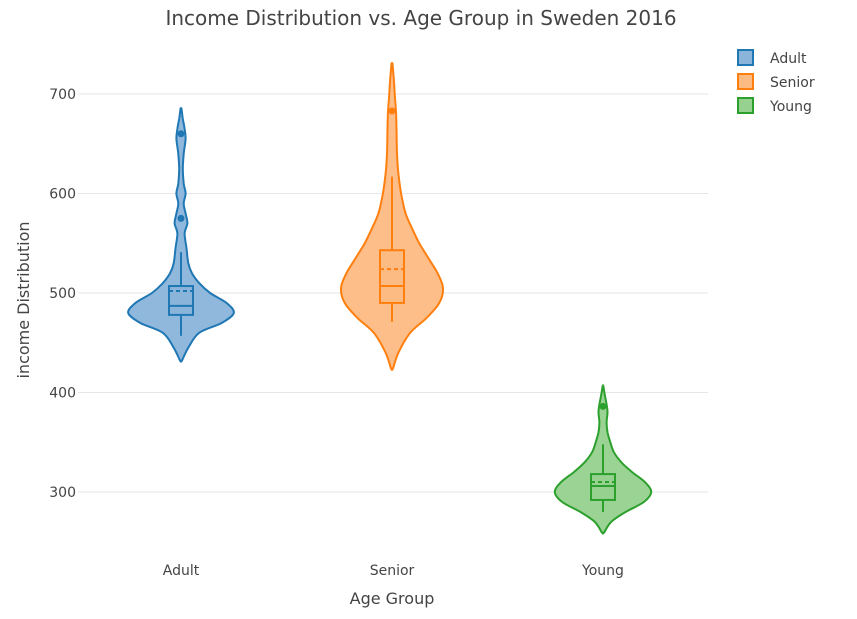  I want to click on violin-young, so click(603, 459).